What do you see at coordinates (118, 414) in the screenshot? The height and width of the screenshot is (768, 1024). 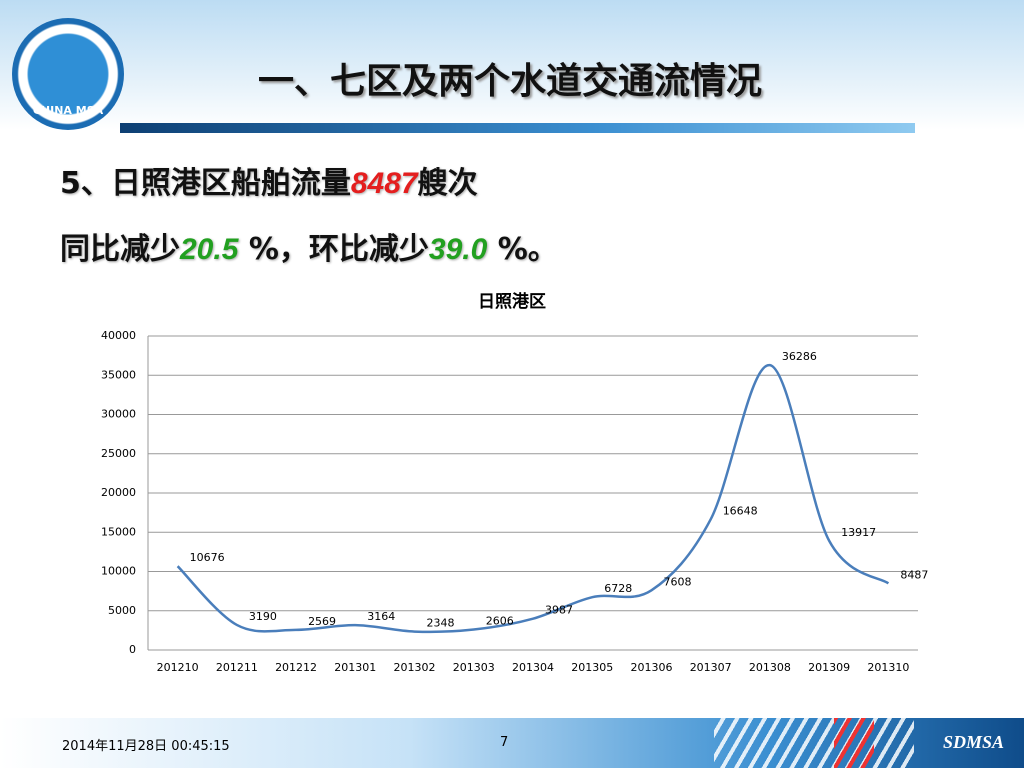 I see `y-tick-label: 30000` at bounding box center [118, 414].